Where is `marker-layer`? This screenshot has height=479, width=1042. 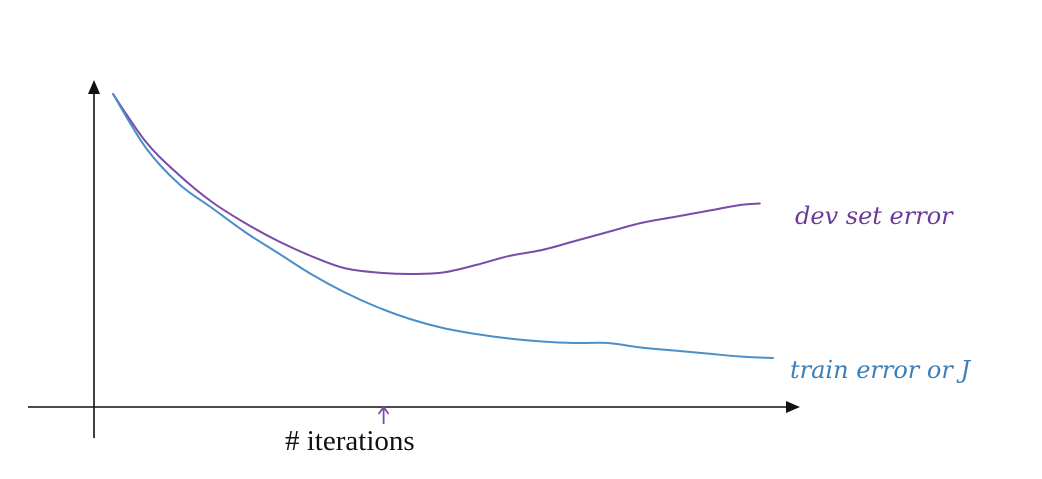
marker-layer is located at coordinates (383, 414).